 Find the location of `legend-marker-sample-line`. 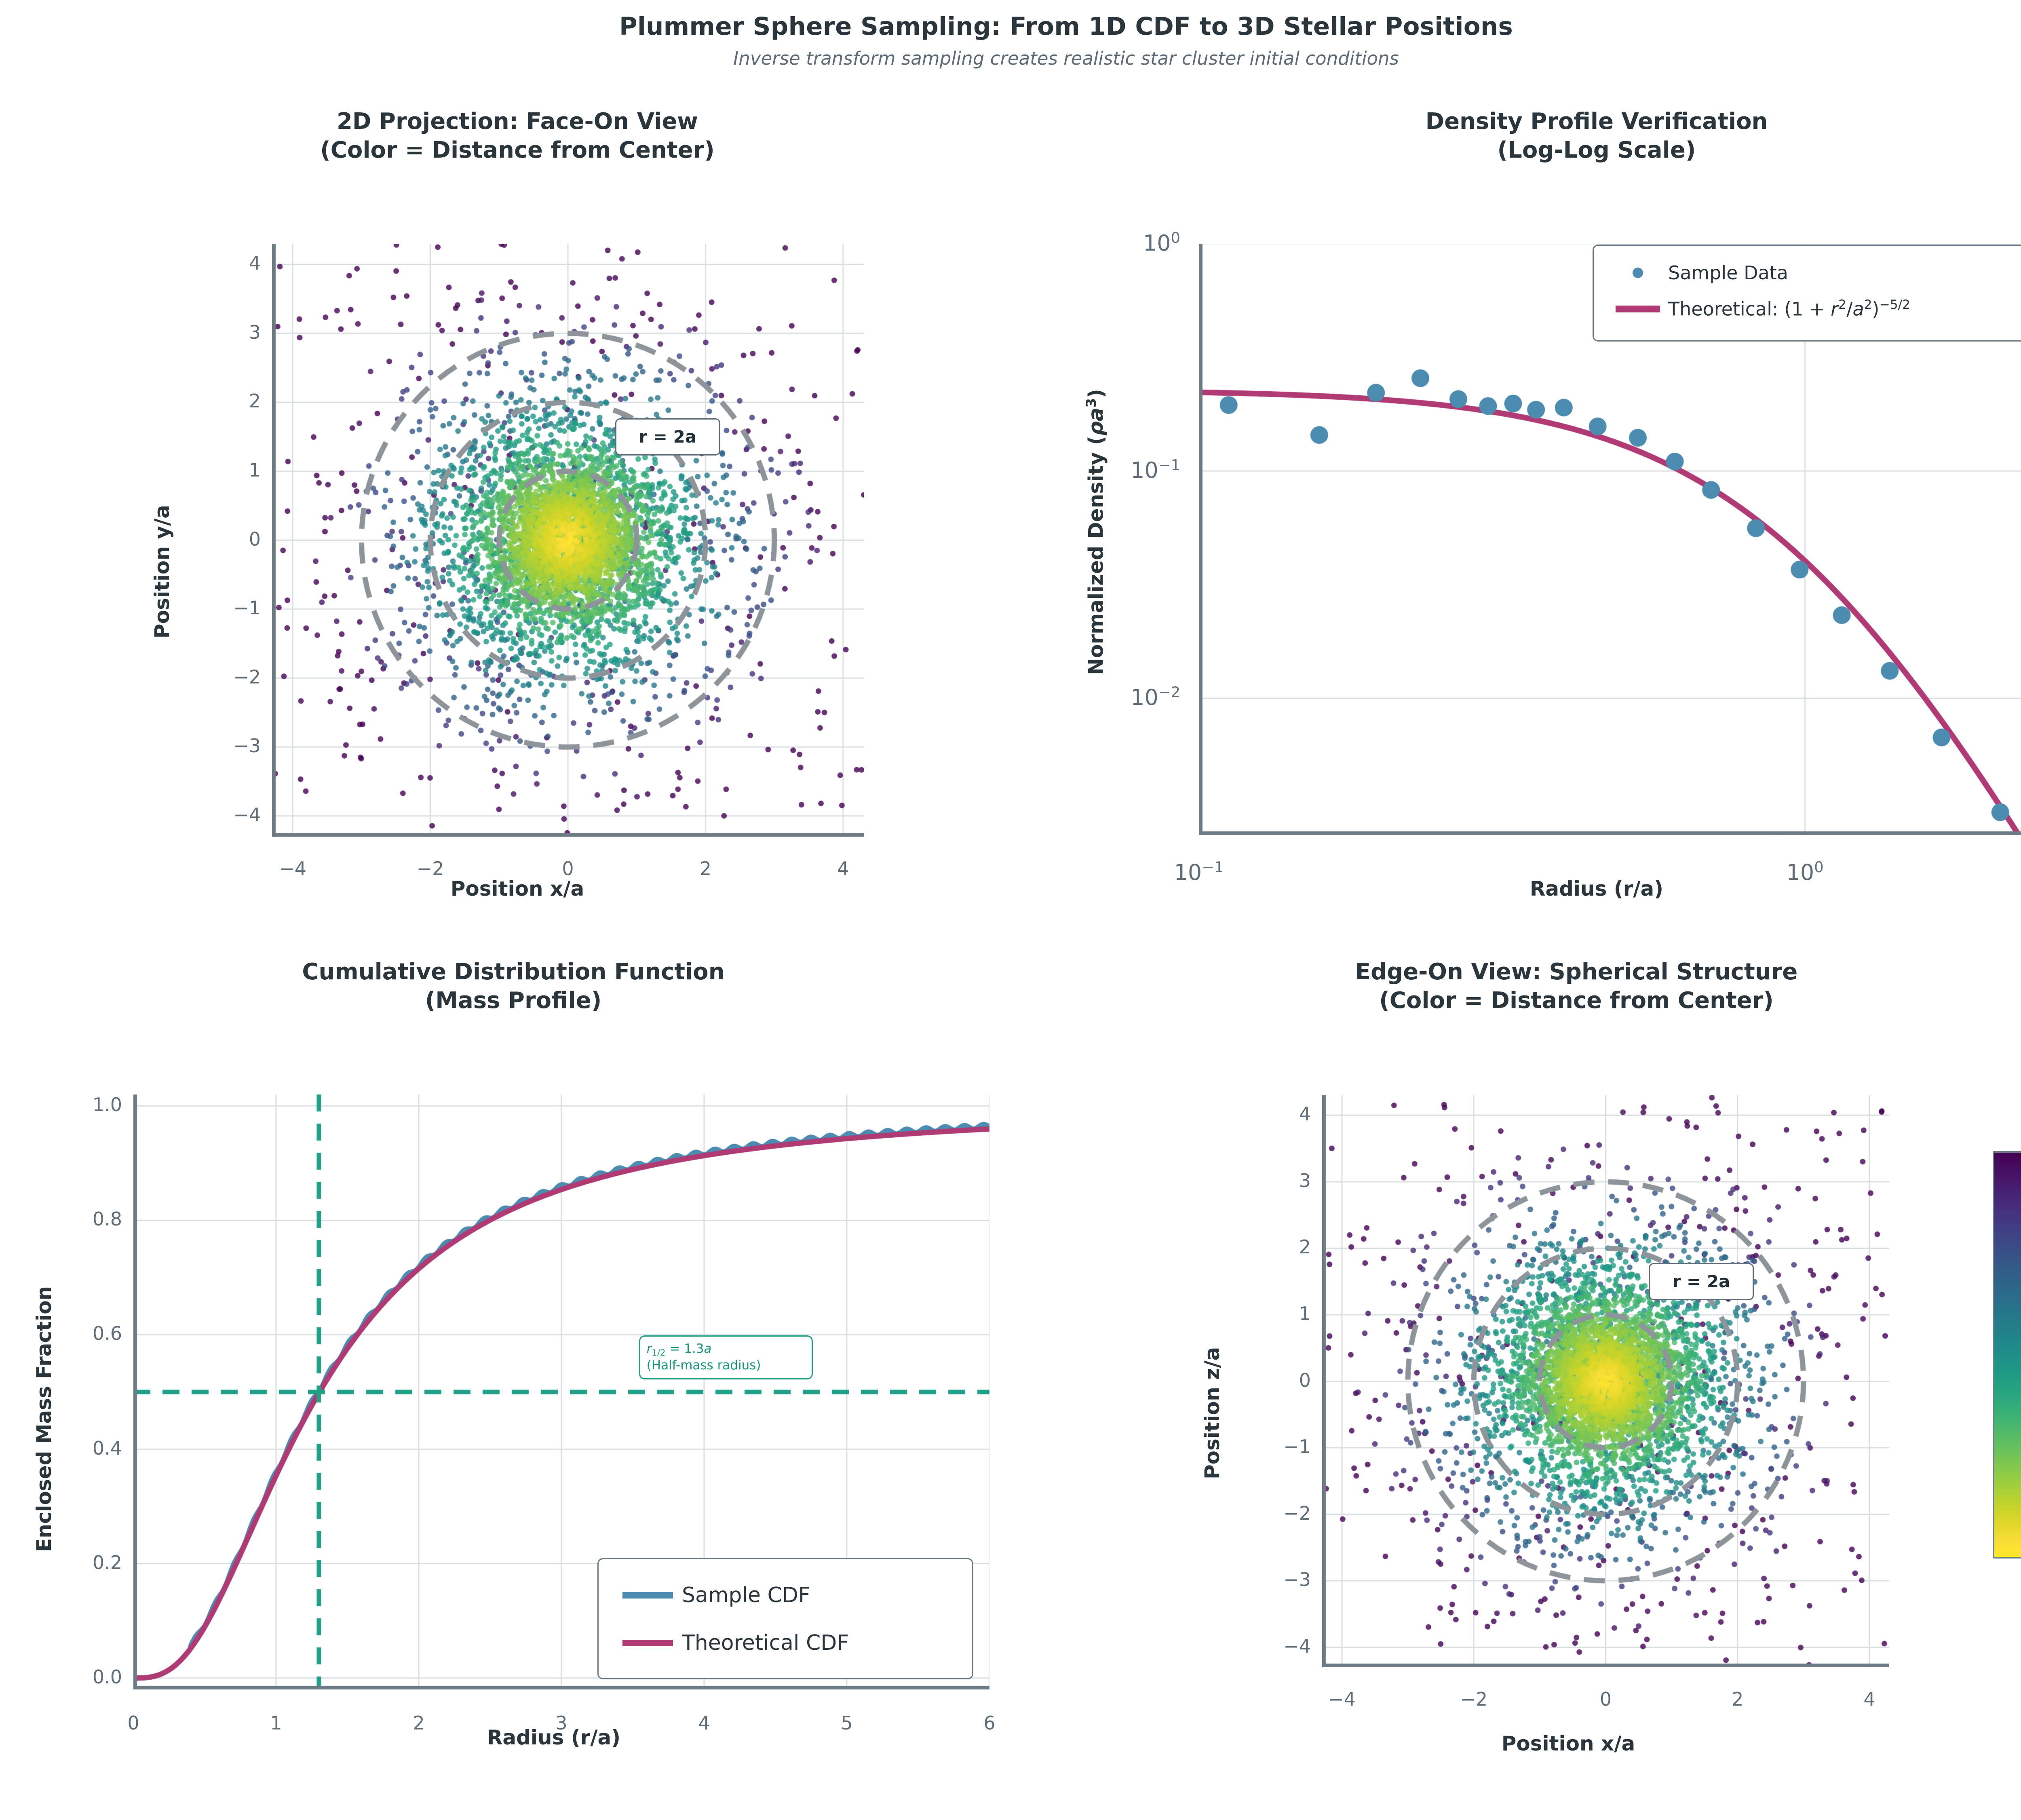

legend-marker-sample-line is located at coordinates (648, 1596).